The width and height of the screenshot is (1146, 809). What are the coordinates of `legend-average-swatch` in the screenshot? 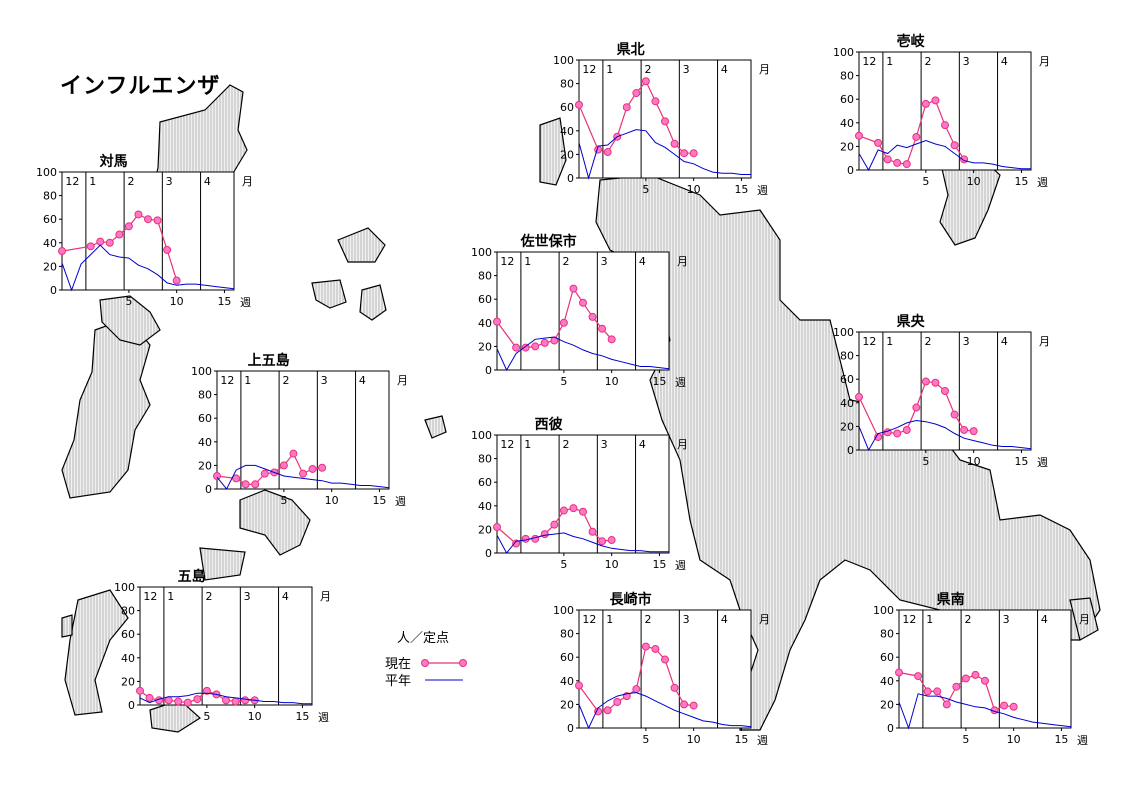 It's located at (444, 679).